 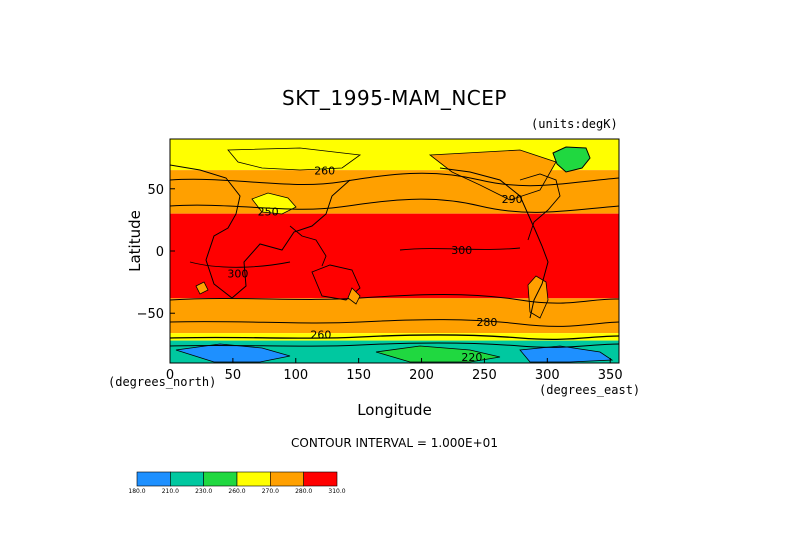 I want to click on x-axis-ticks: 0 50 100 150 200 250 300 350, so click(x=394, y=370).